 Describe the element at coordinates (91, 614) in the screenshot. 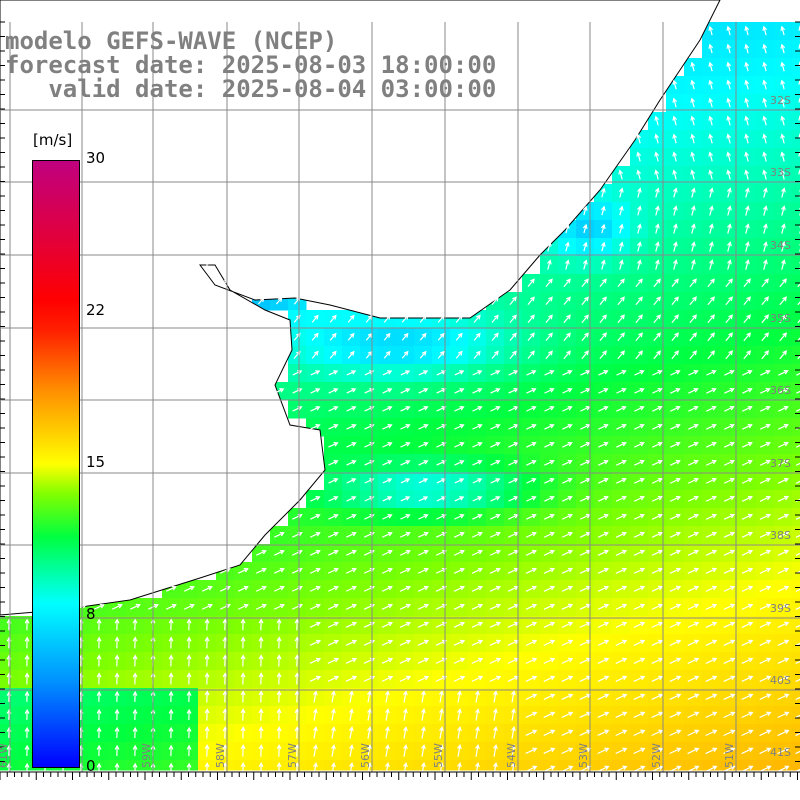

I see `colorbar-label-8: 8` at that location.